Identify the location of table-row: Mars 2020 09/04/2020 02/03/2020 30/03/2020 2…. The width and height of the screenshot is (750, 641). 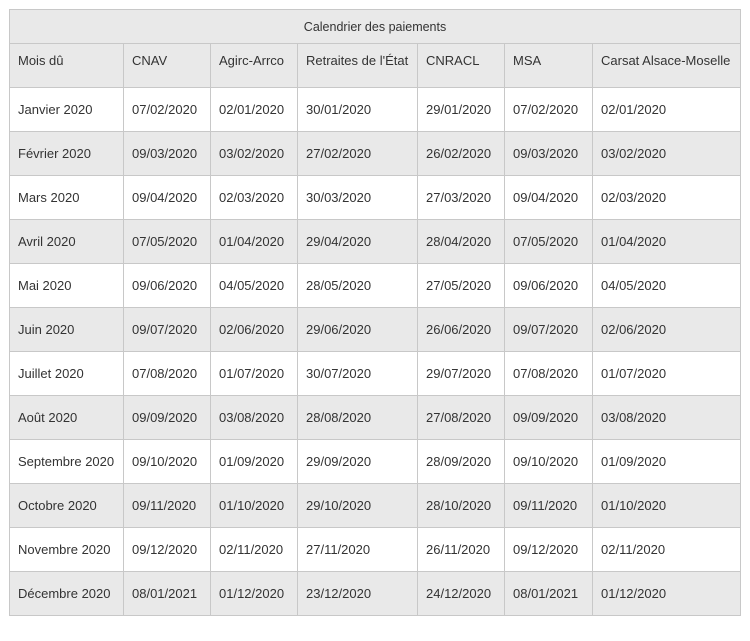
(375, 197).